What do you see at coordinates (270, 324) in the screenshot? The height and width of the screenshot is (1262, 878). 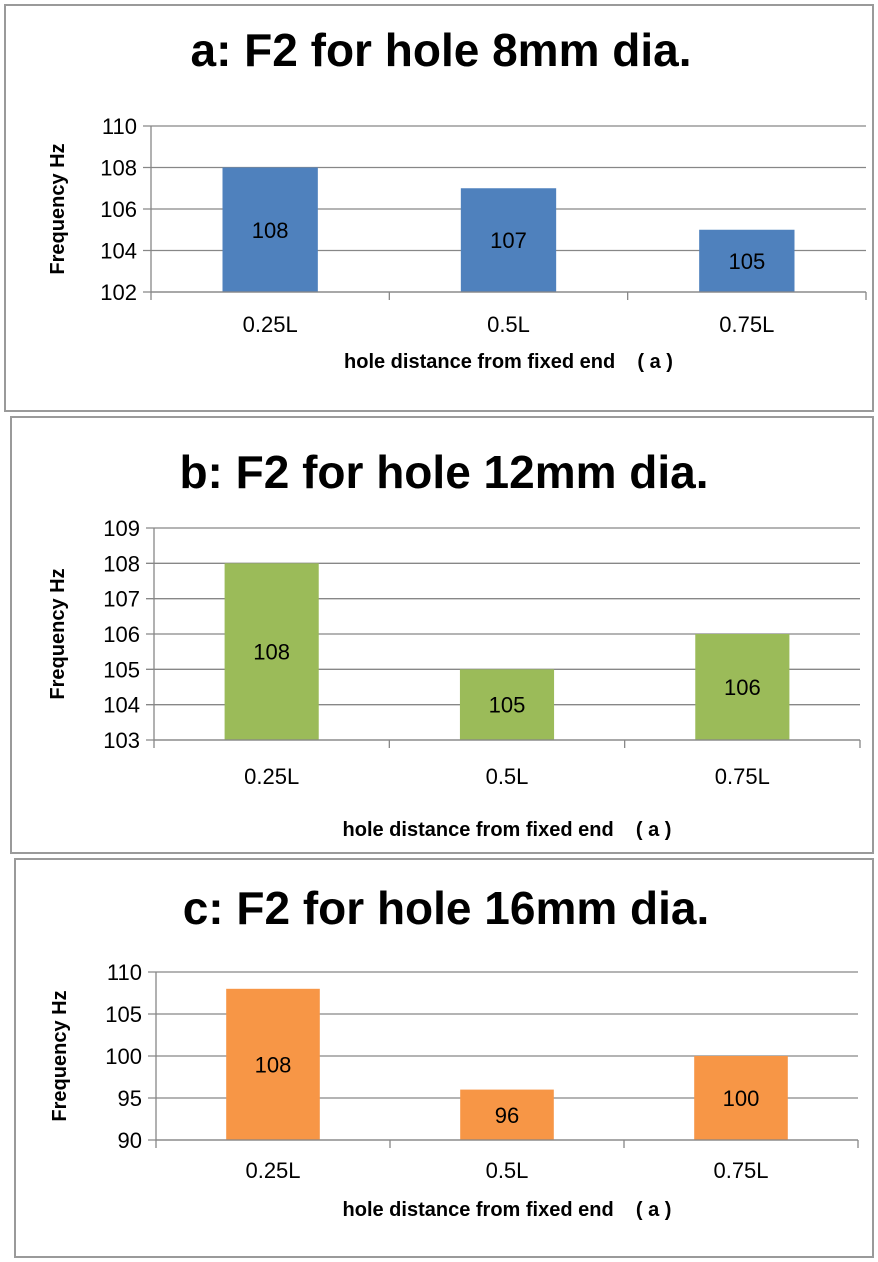 I see `chart-a-category-label: 0.25L` at bounding box center [270, 324].